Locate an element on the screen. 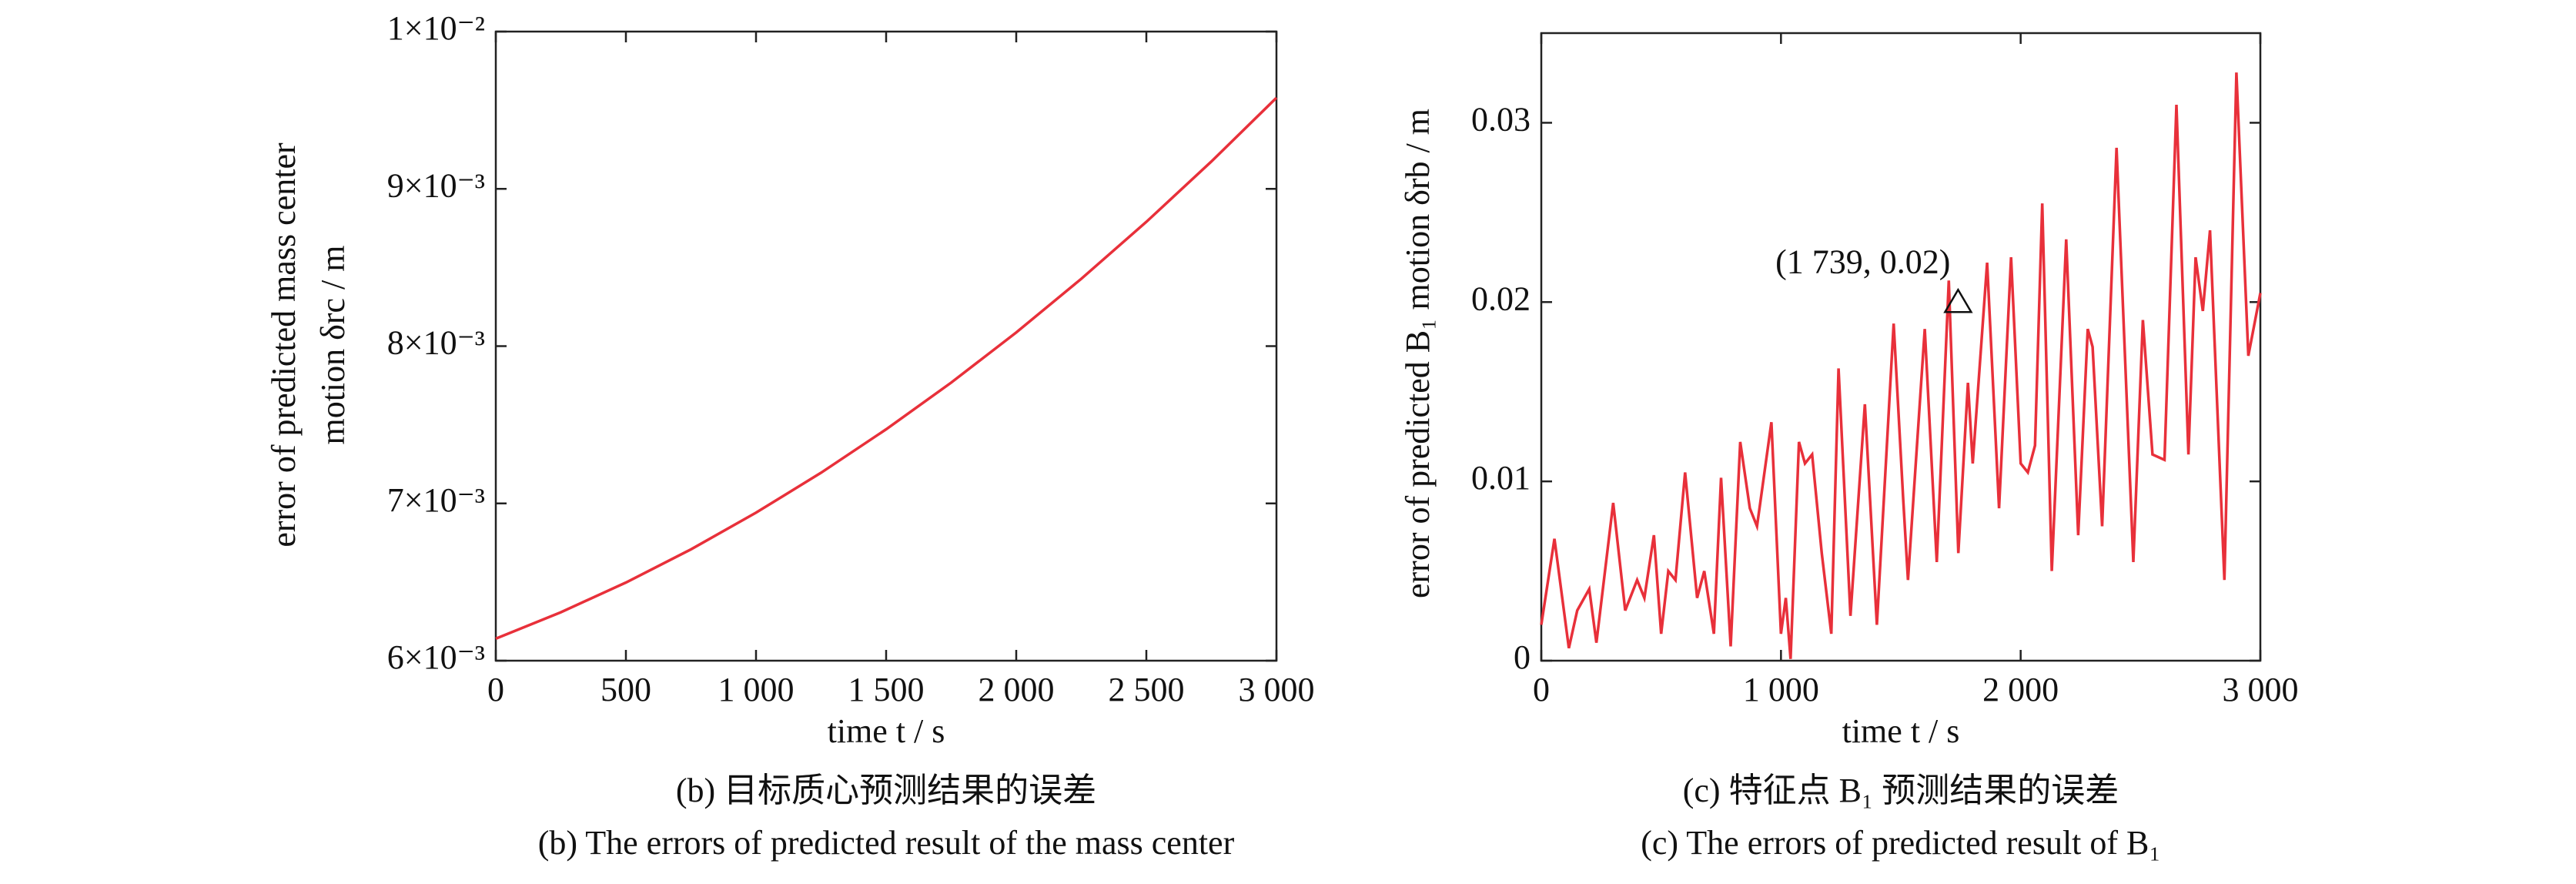  caption: (b) 目标质心预测结果的误差 is located at coordinates (886, 790).